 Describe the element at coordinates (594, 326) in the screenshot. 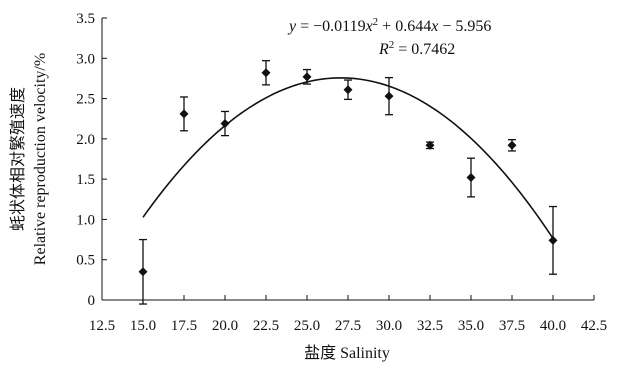

I see `x-tick-label: 42.5` at that location.